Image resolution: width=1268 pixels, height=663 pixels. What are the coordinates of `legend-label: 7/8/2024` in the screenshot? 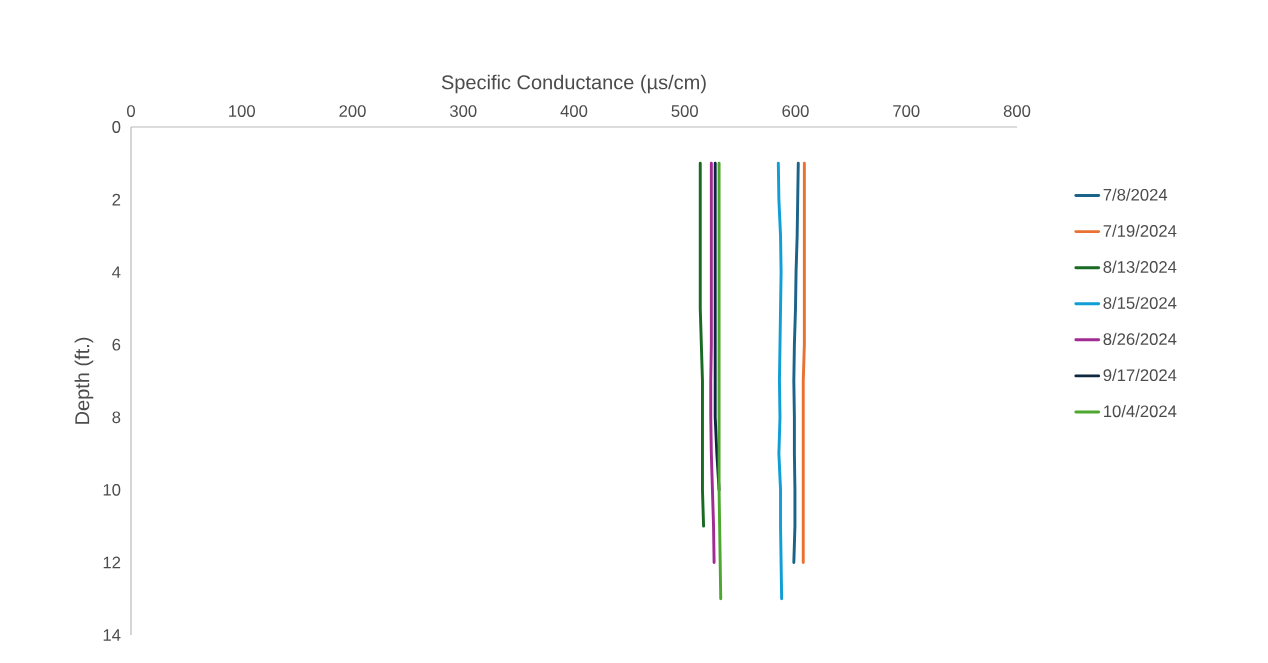 It's located at (1135, 194).